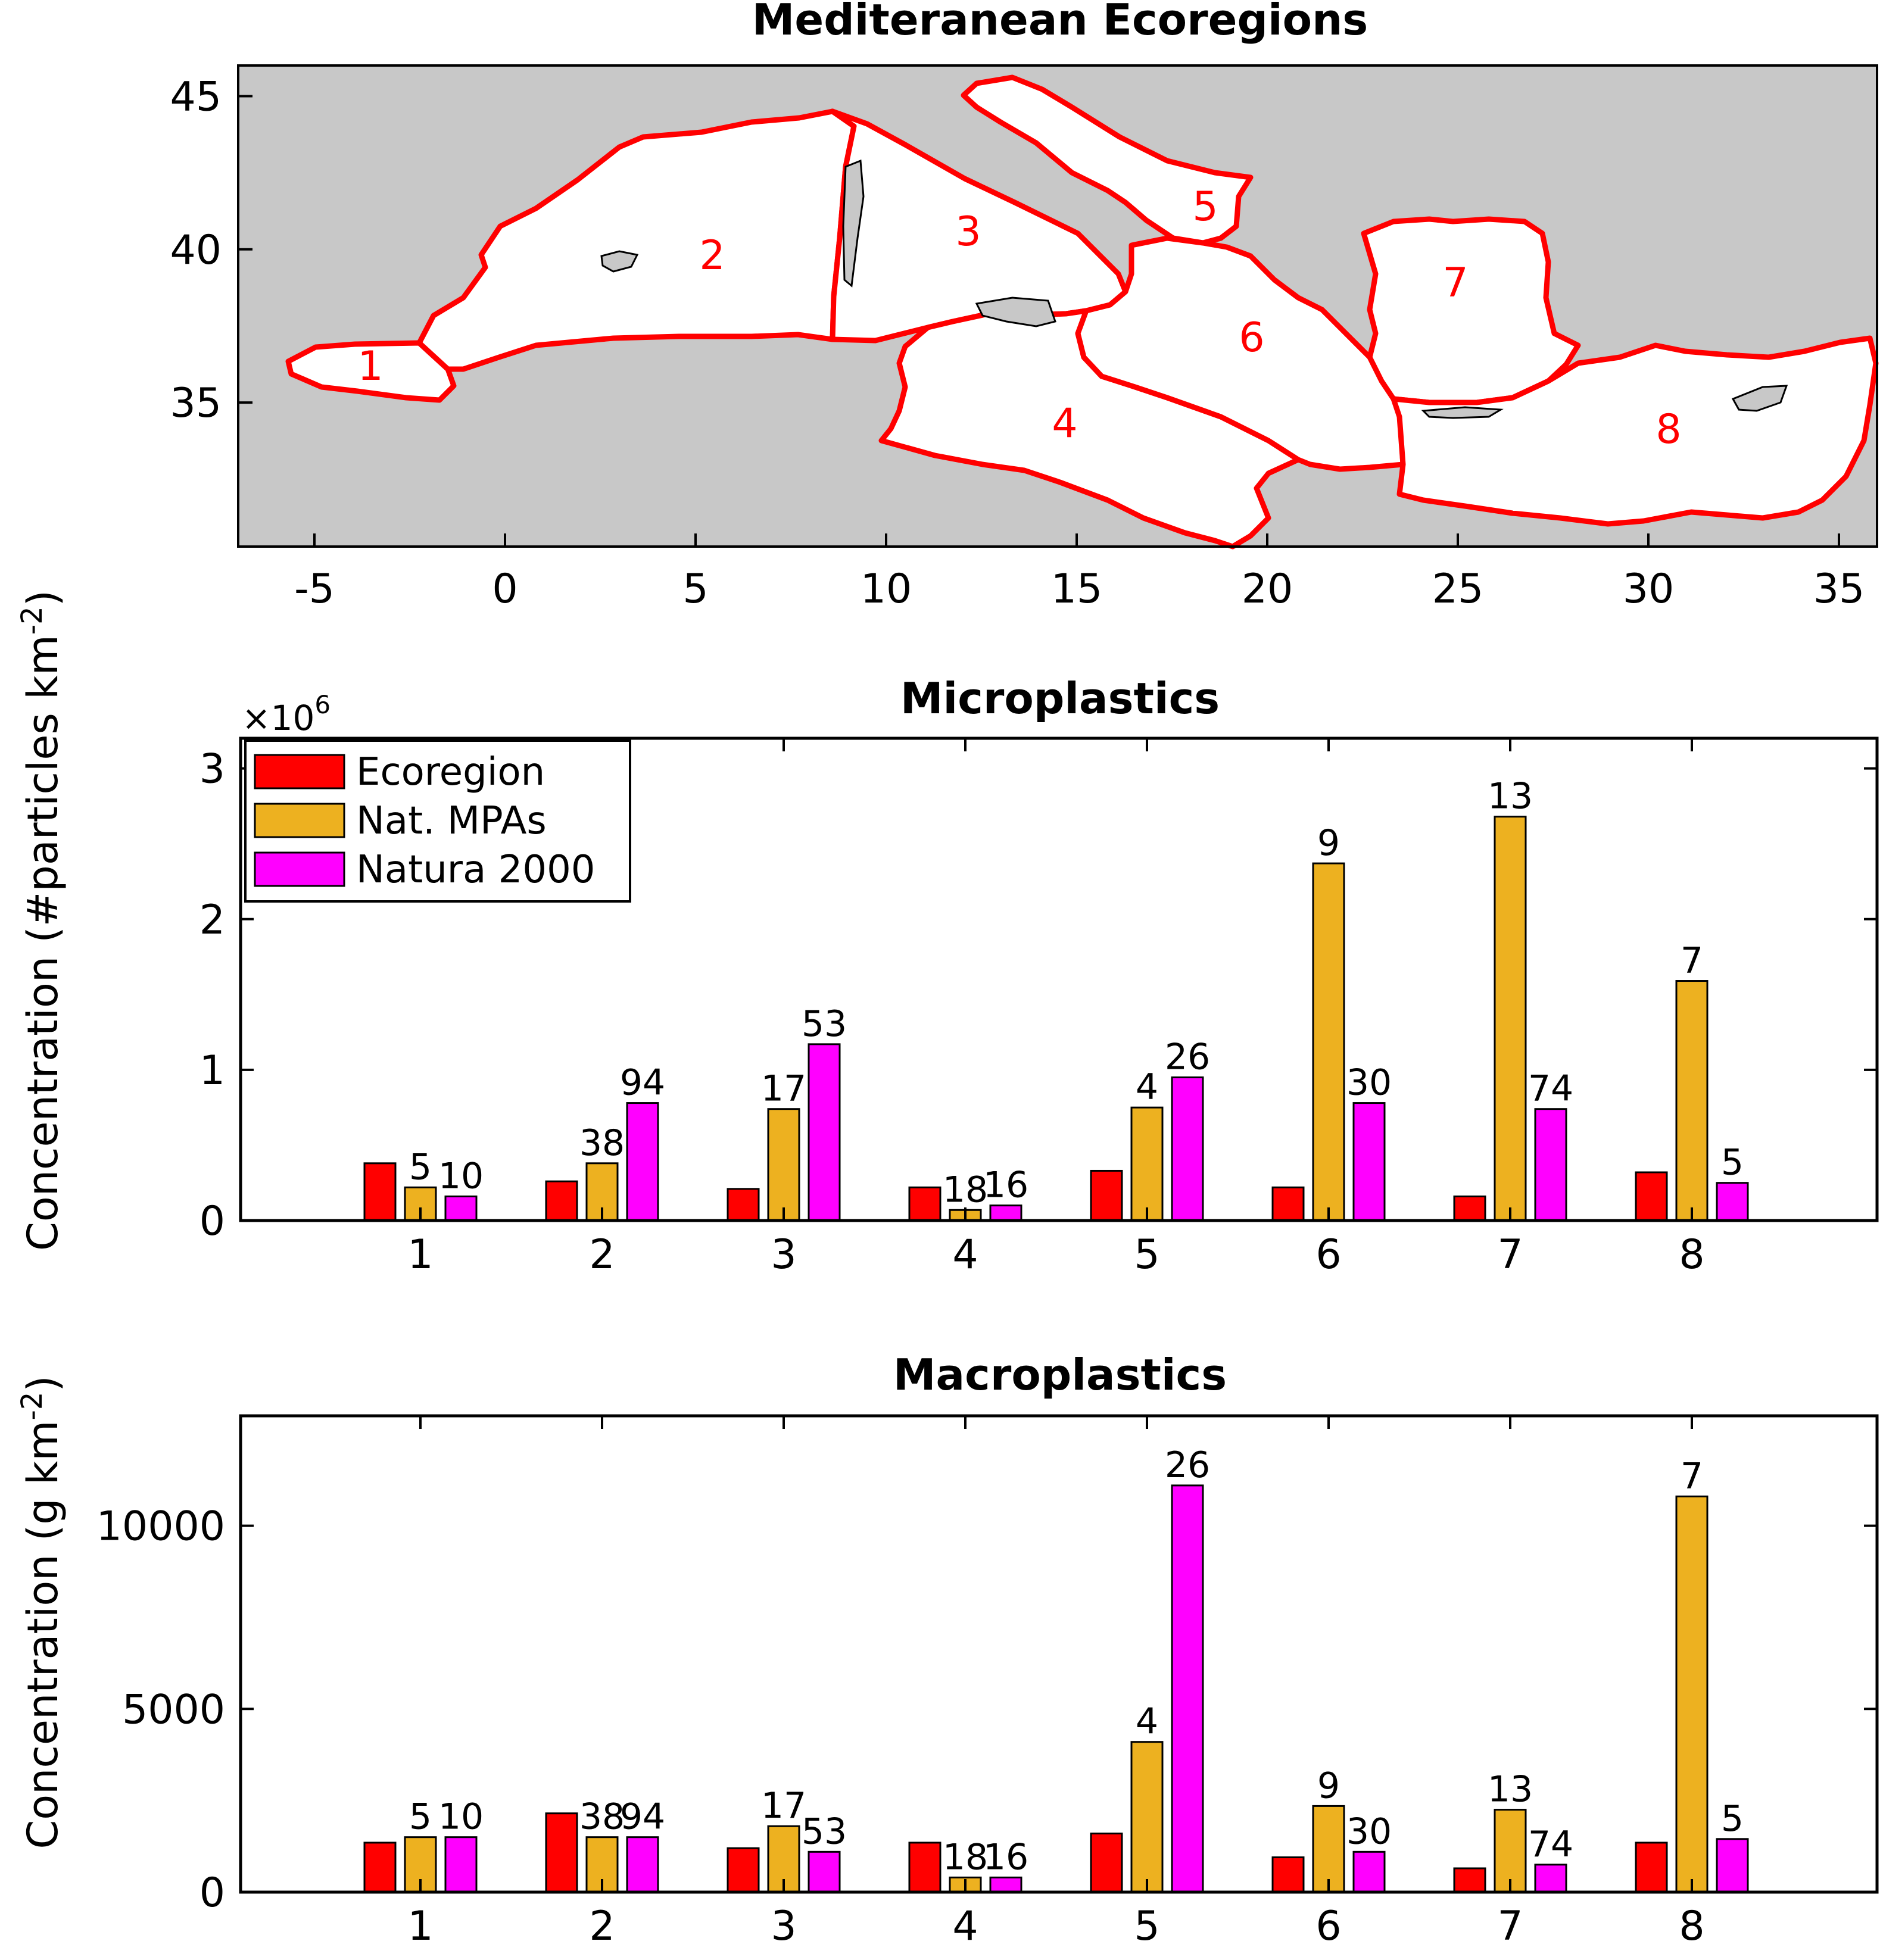  I want to click on corsica-sardinia, so click(853, 223).